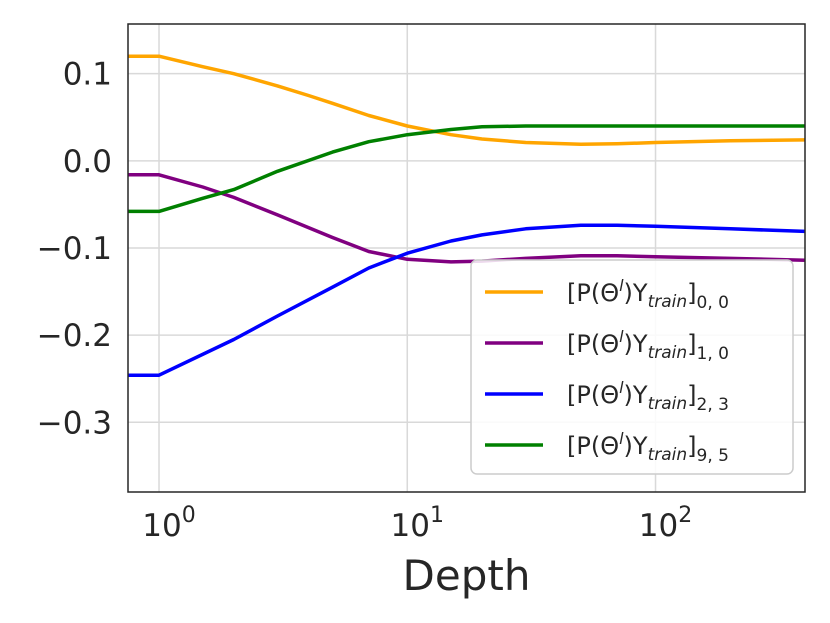  I want to click on y-tick-label-1: 0.0, so click(87, 162).